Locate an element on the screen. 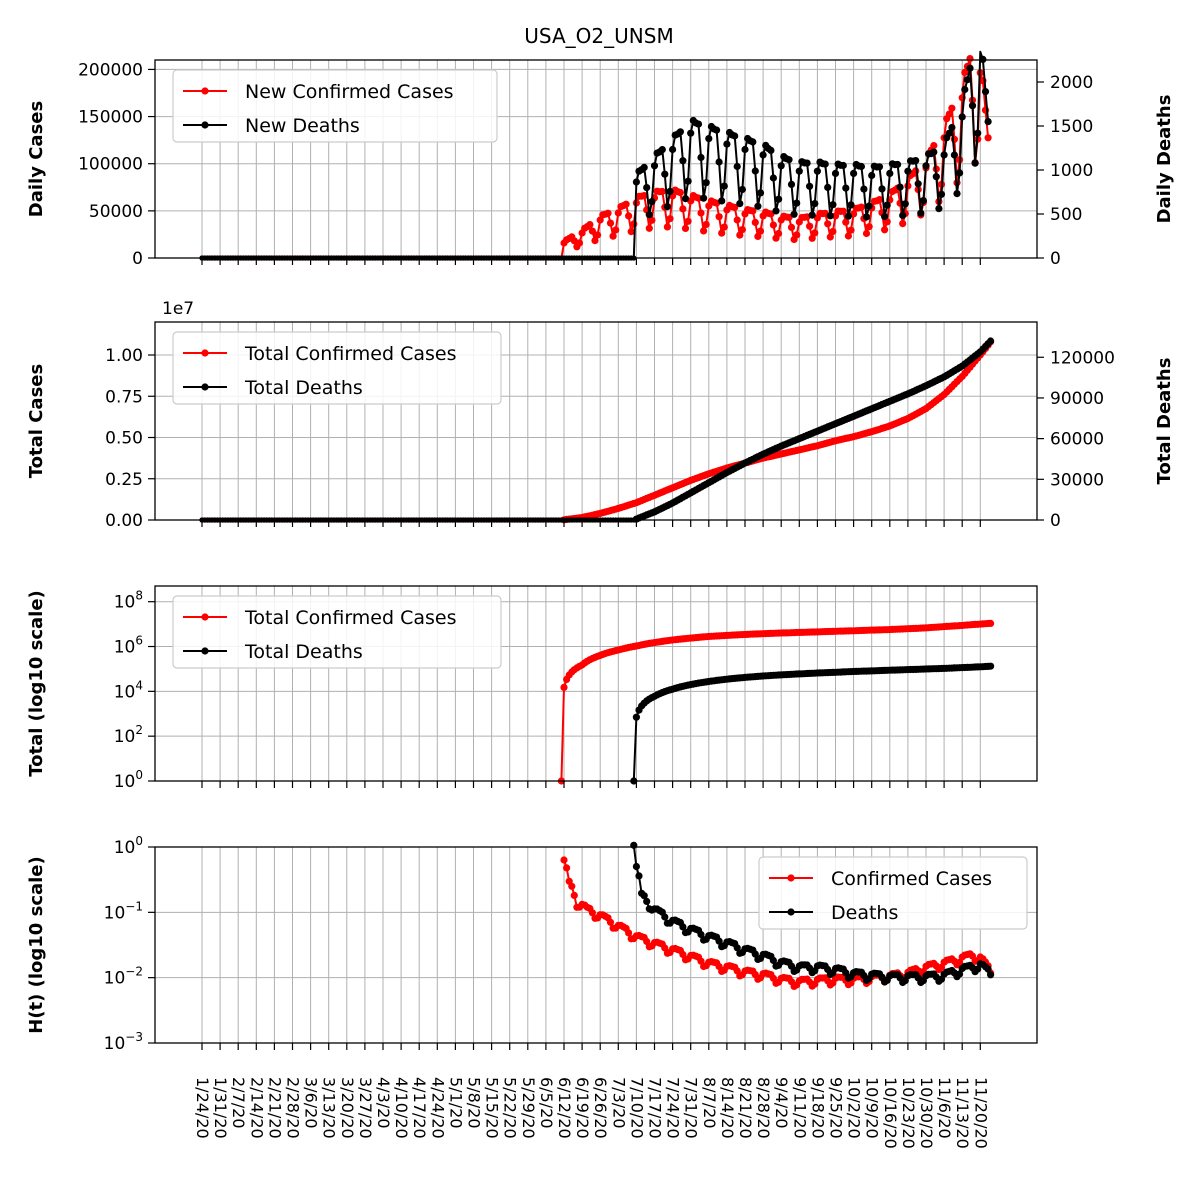 The height and width of the screenshot is (1200, 1200). x-tick-label: 3/13/20 is located at coordinates (329, 1108).